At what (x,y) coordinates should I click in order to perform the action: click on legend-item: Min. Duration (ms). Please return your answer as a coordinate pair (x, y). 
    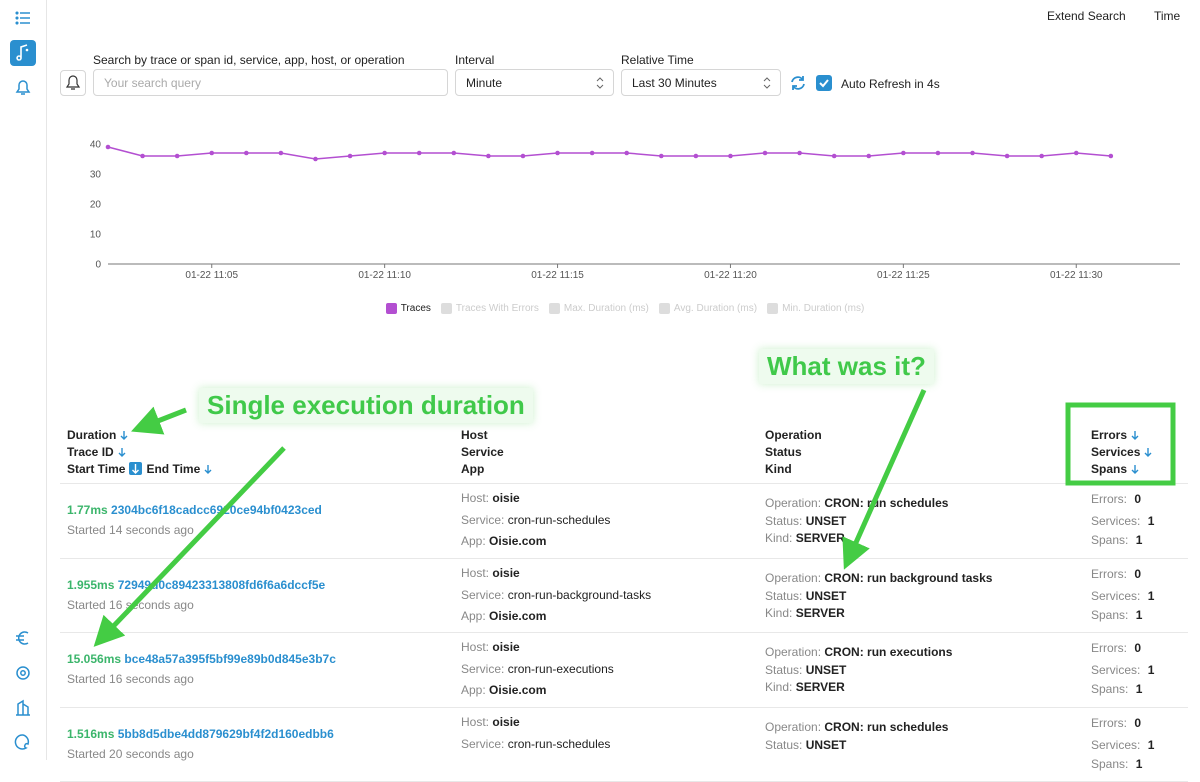
    Looking at the image, I should click on (815, 308).